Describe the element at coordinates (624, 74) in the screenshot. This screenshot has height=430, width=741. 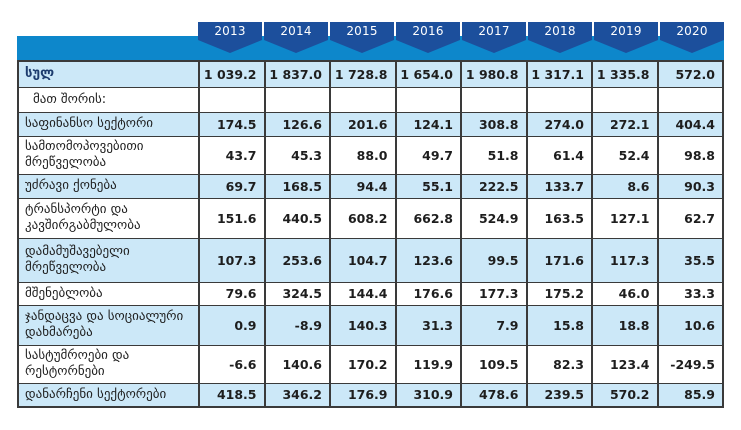
I see `cell-2019: 1 335.8` at that location.